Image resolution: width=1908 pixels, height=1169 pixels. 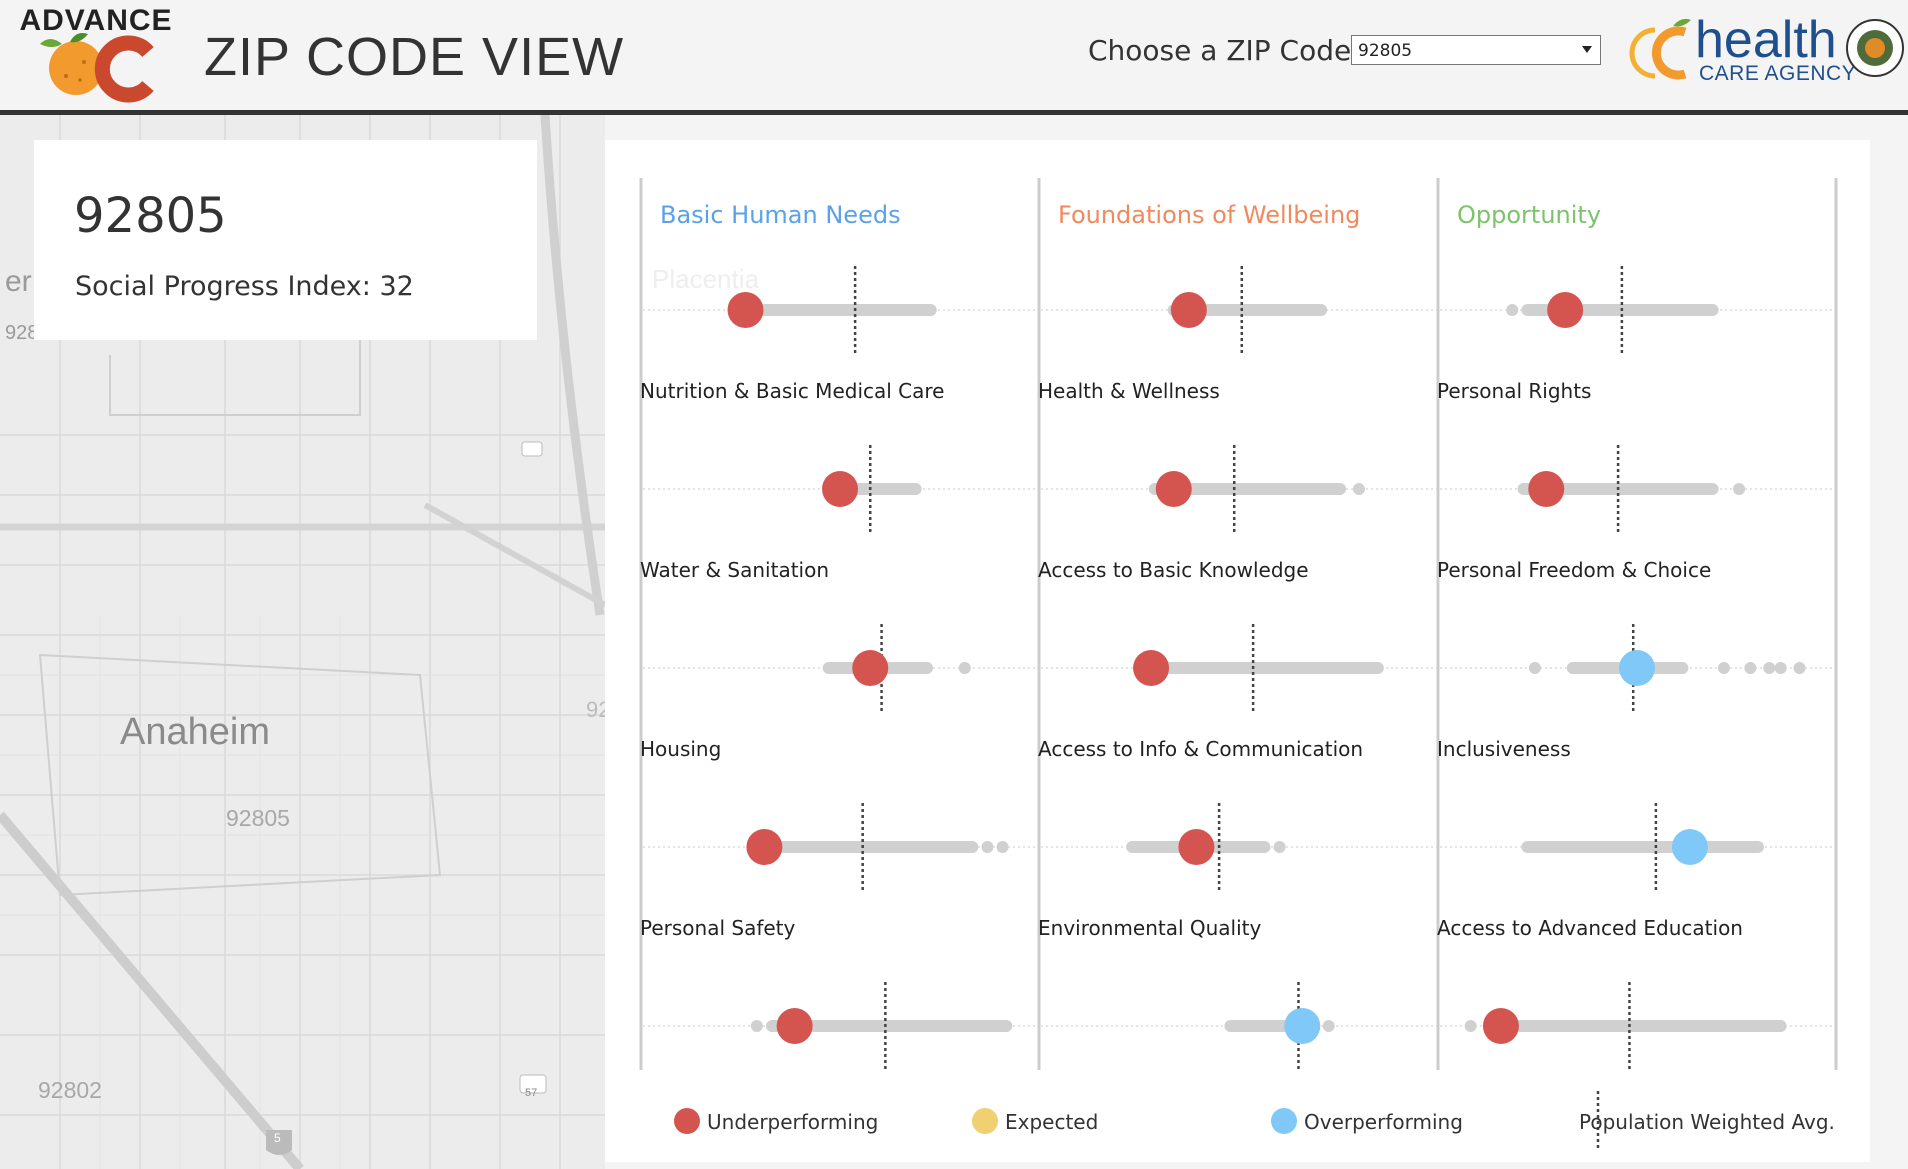 I want to click on map-edge-label: er, so click(x=18, y=281).